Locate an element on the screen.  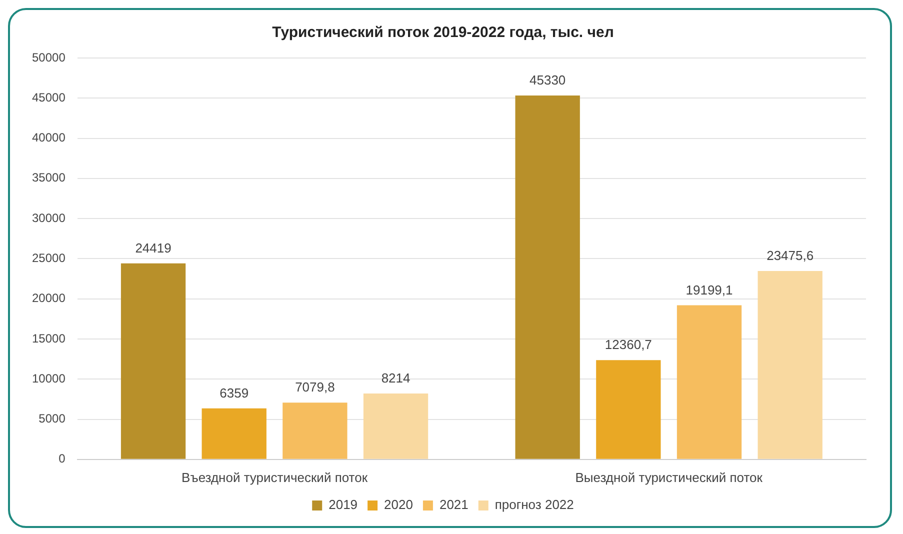
data-label: 24419 is located at coordinates (153, 248).